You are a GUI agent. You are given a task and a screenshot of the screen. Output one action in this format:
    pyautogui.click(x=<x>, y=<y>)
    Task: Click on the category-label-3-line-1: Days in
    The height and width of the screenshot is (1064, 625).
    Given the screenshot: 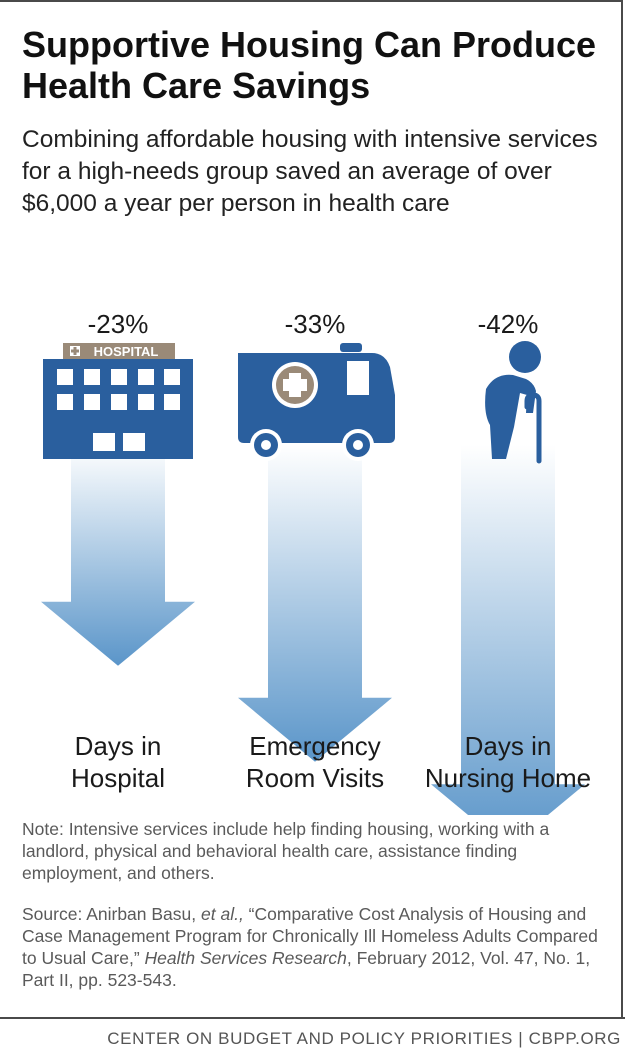 What is the action you would take?
    pyautogui.click(x=508, y=746)
    